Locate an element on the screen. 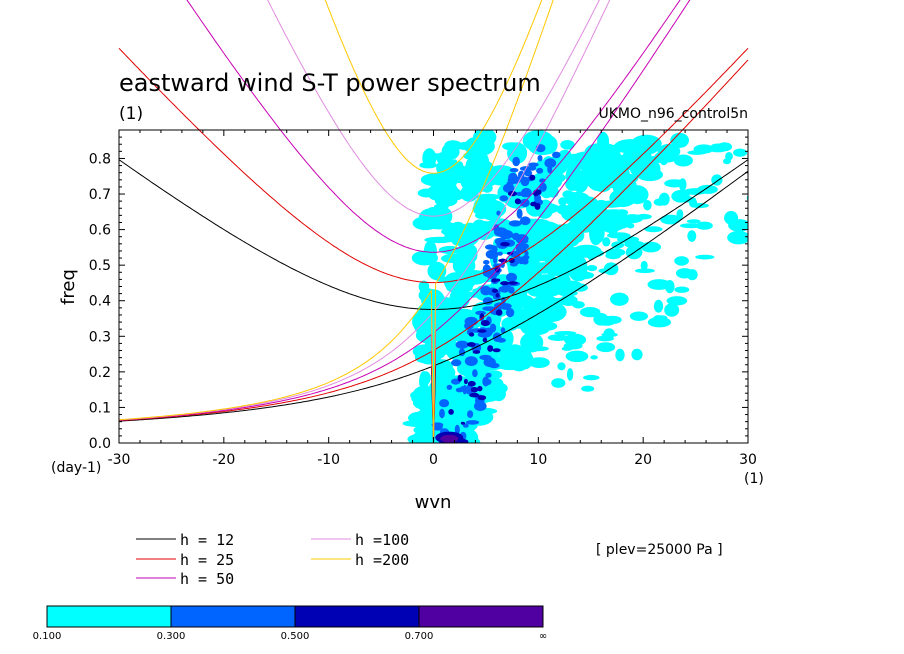 Image resolution: width=904 pixels, height=654 pixels. legend-label: h = 12 is located at coordinates (207, 540).